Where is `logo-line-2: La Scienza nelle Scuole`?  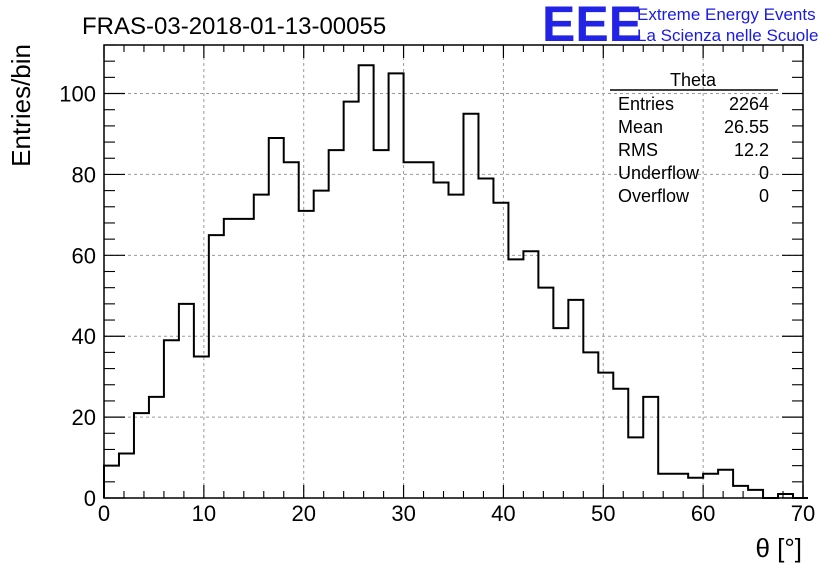
logo-line-2: La Scienza nelle Scuole is located at coordinates (727, 35).